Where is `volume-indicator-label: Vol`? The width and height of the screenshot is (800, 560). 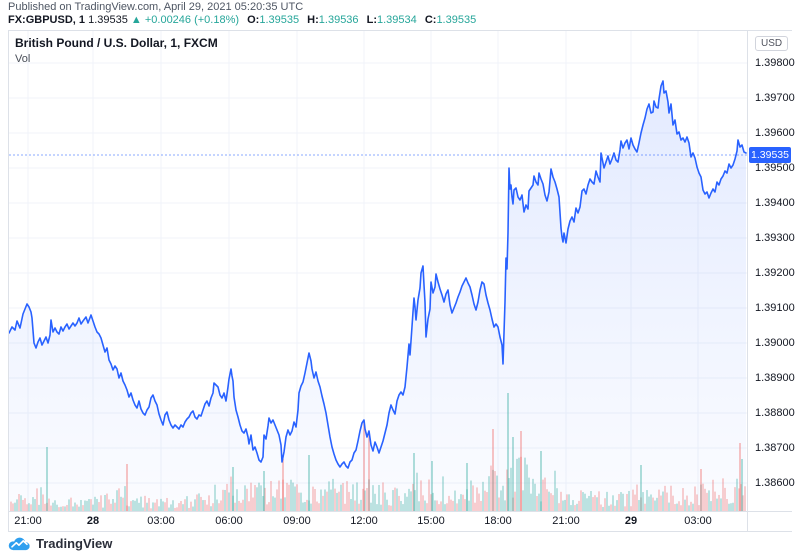 volume-indicator-label: Vol is located at coordinates (23, 59).